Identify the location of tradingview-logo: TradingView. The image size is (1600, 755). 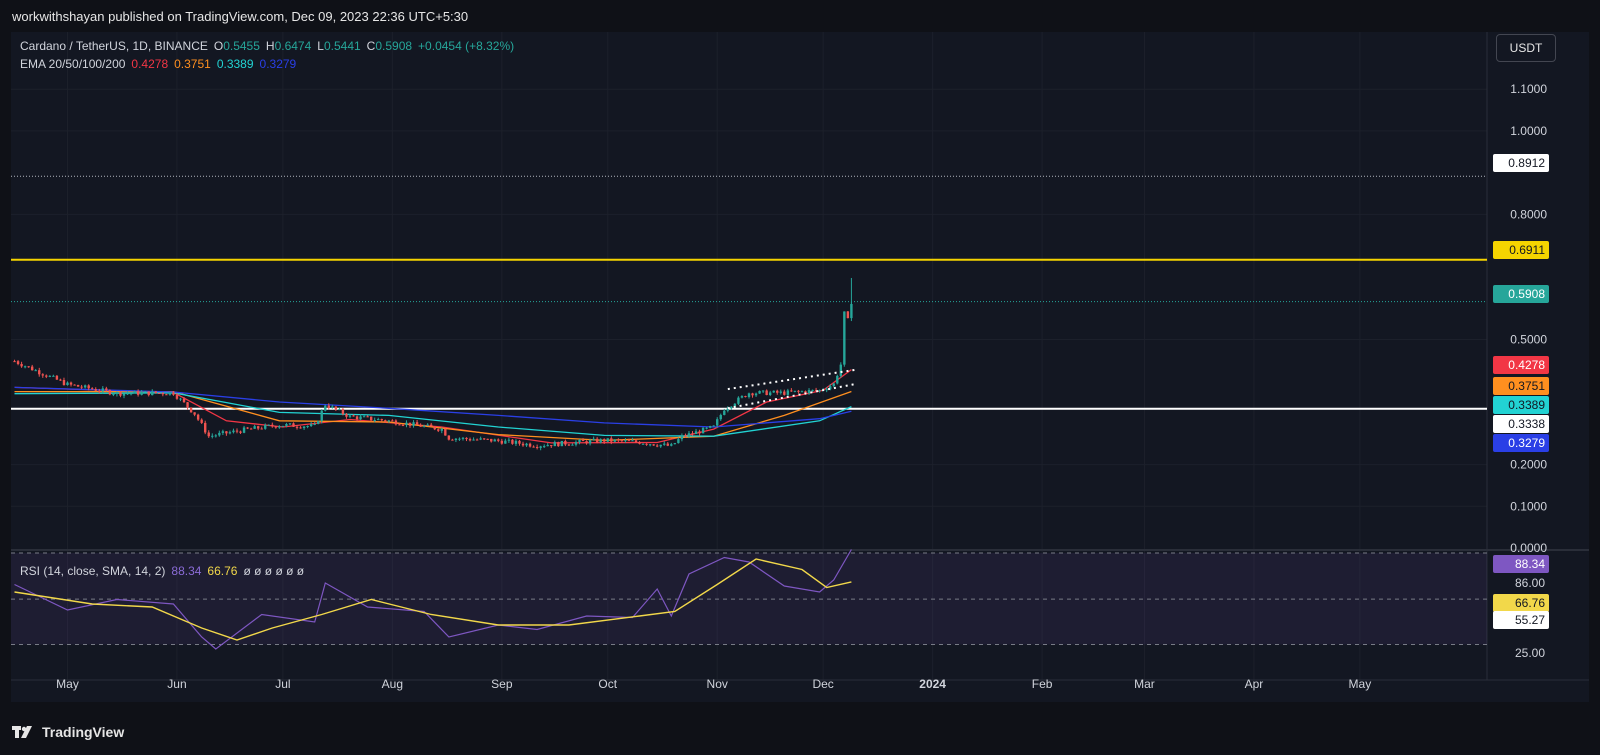
(68, 732).